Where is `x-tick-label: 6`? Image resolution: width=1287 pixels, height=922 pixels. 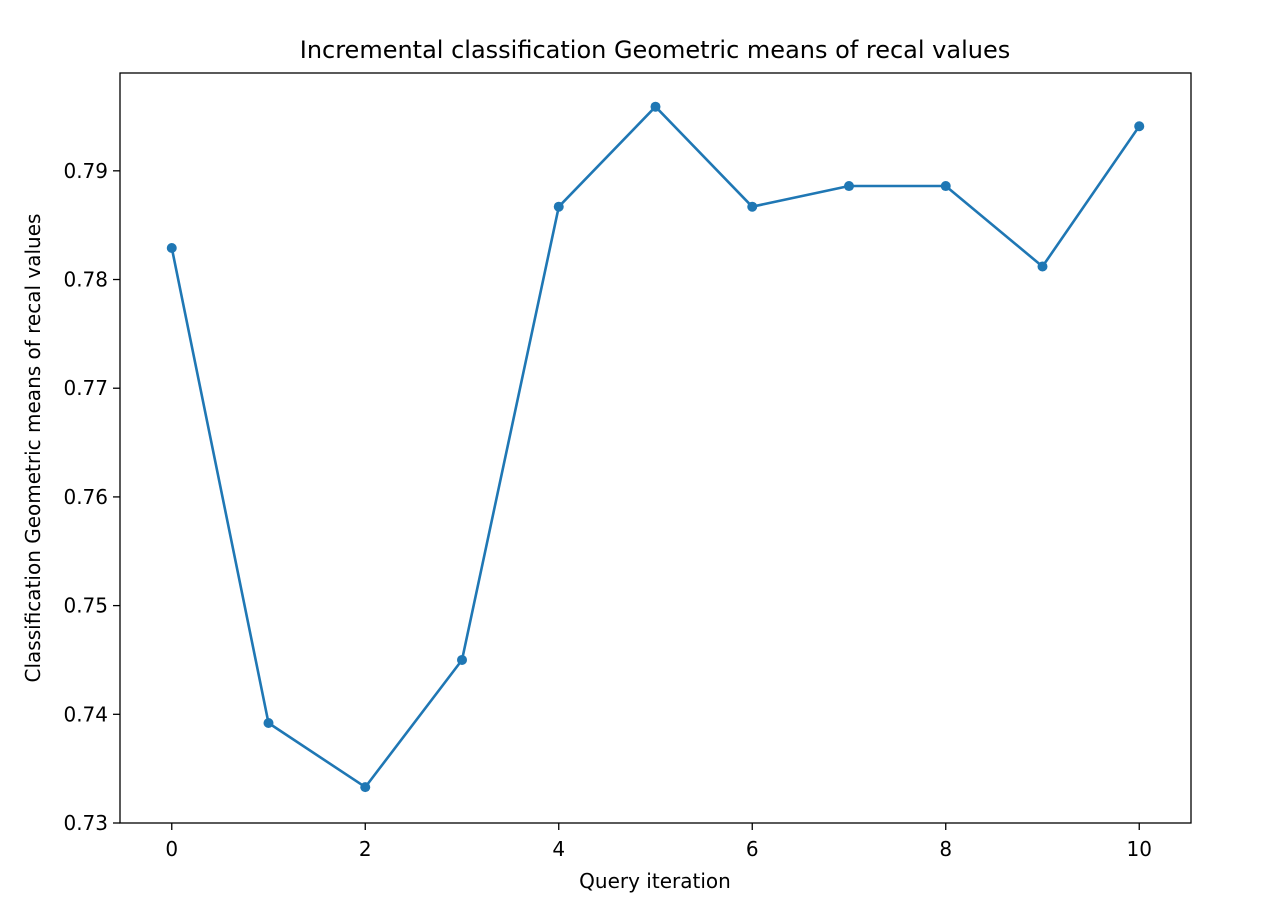
x-tick-label: 6 is located at coordinates (752, 849).